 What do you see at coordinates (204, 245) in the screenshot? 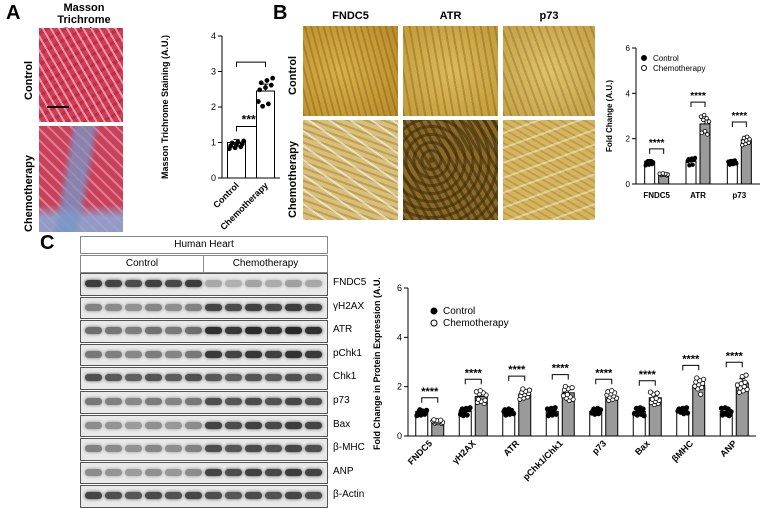
I see `human-heart-header: Human Heart` at bounding box center [204, 245].